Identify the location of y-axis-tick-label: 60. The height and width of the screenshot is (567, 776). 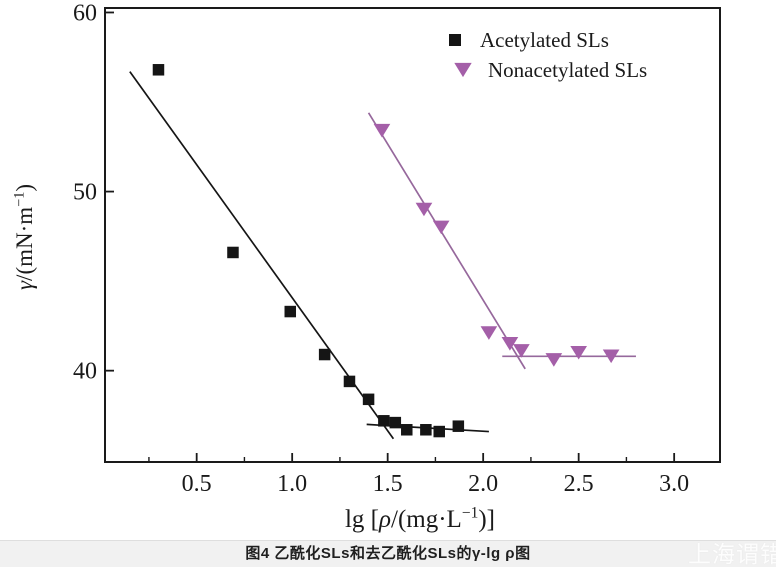
(85, 13).